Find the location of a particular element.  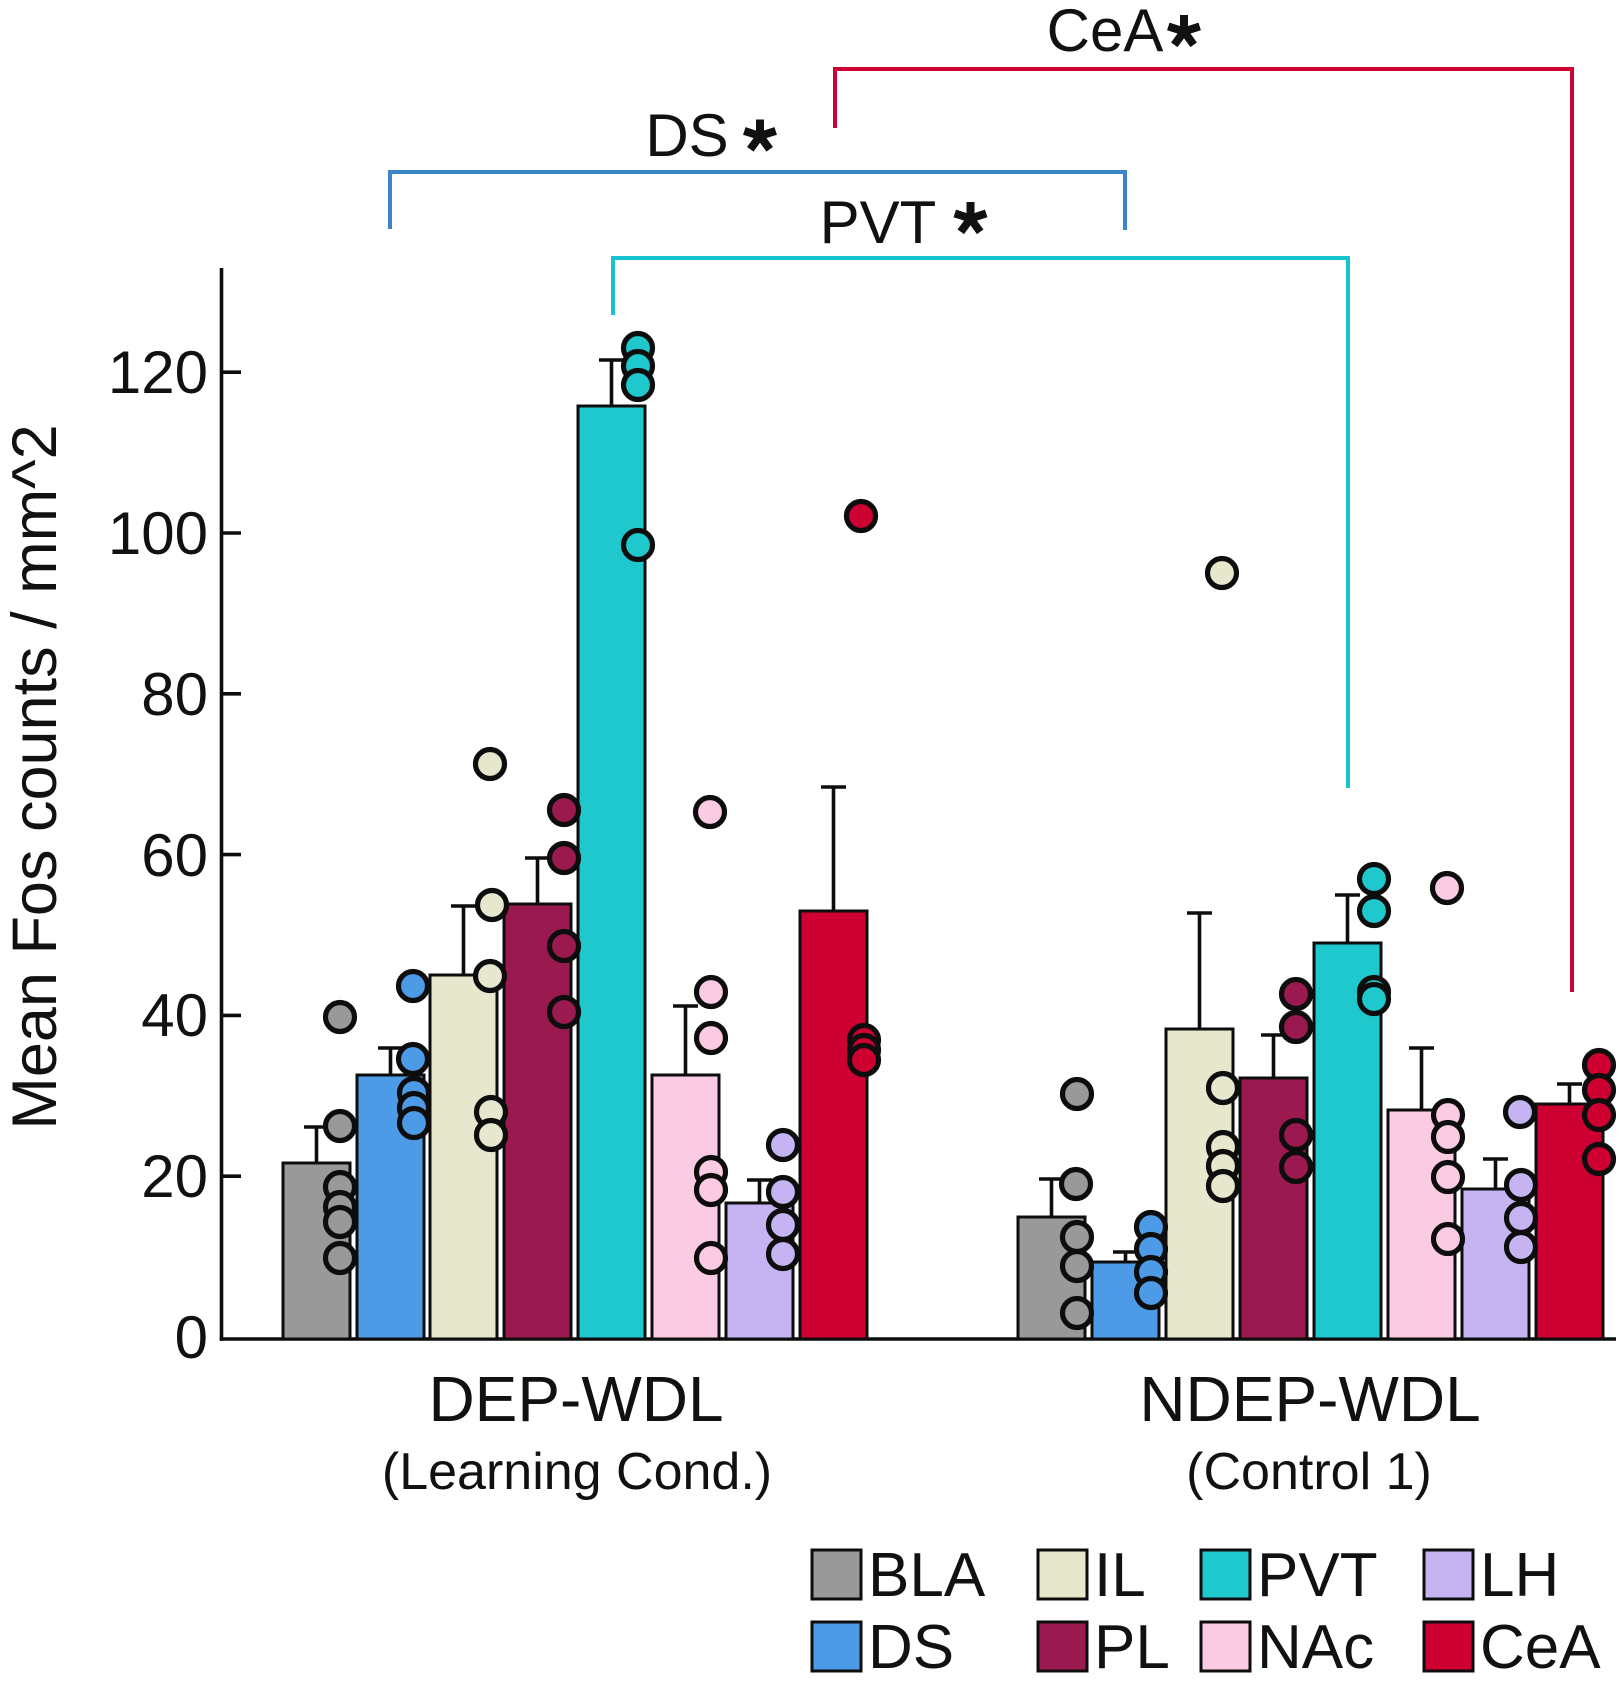

svg-text: 20 is located at coordinates (174, 1176).